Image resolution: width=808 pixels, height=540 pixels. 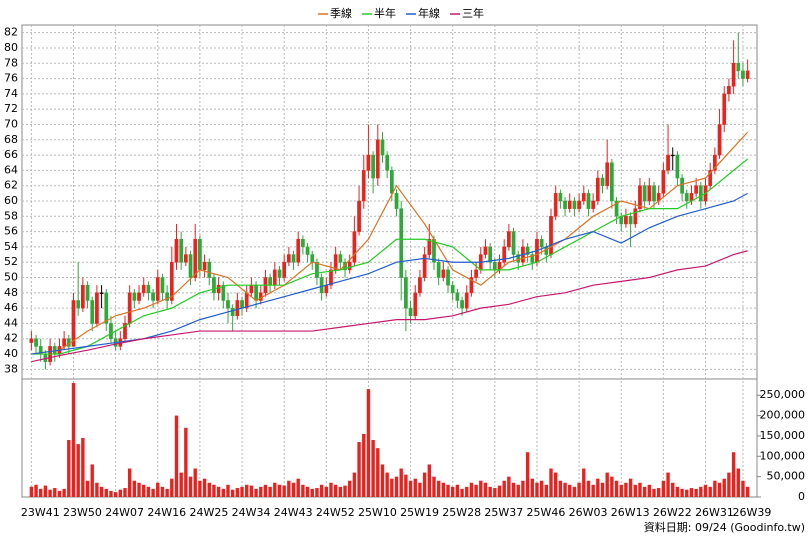 I want to click on y-tick-label: 64, so click(x=11, y=169).